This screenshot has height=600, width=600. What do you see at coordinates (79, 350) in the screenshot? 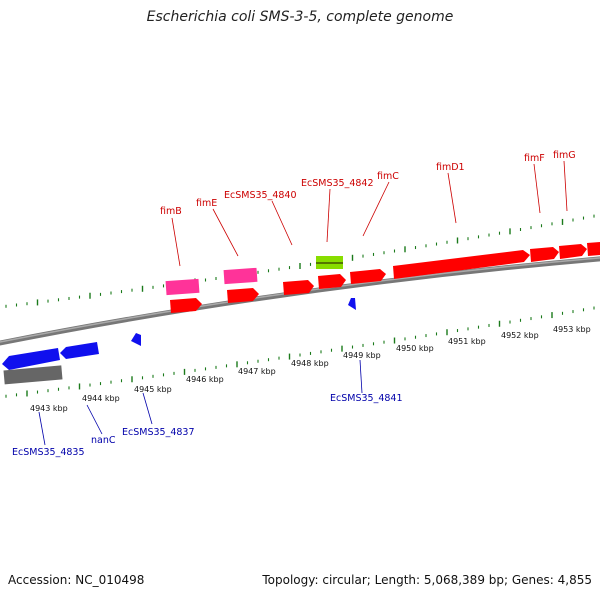
I see `nanC-gene` at bounding box center [79, 350].